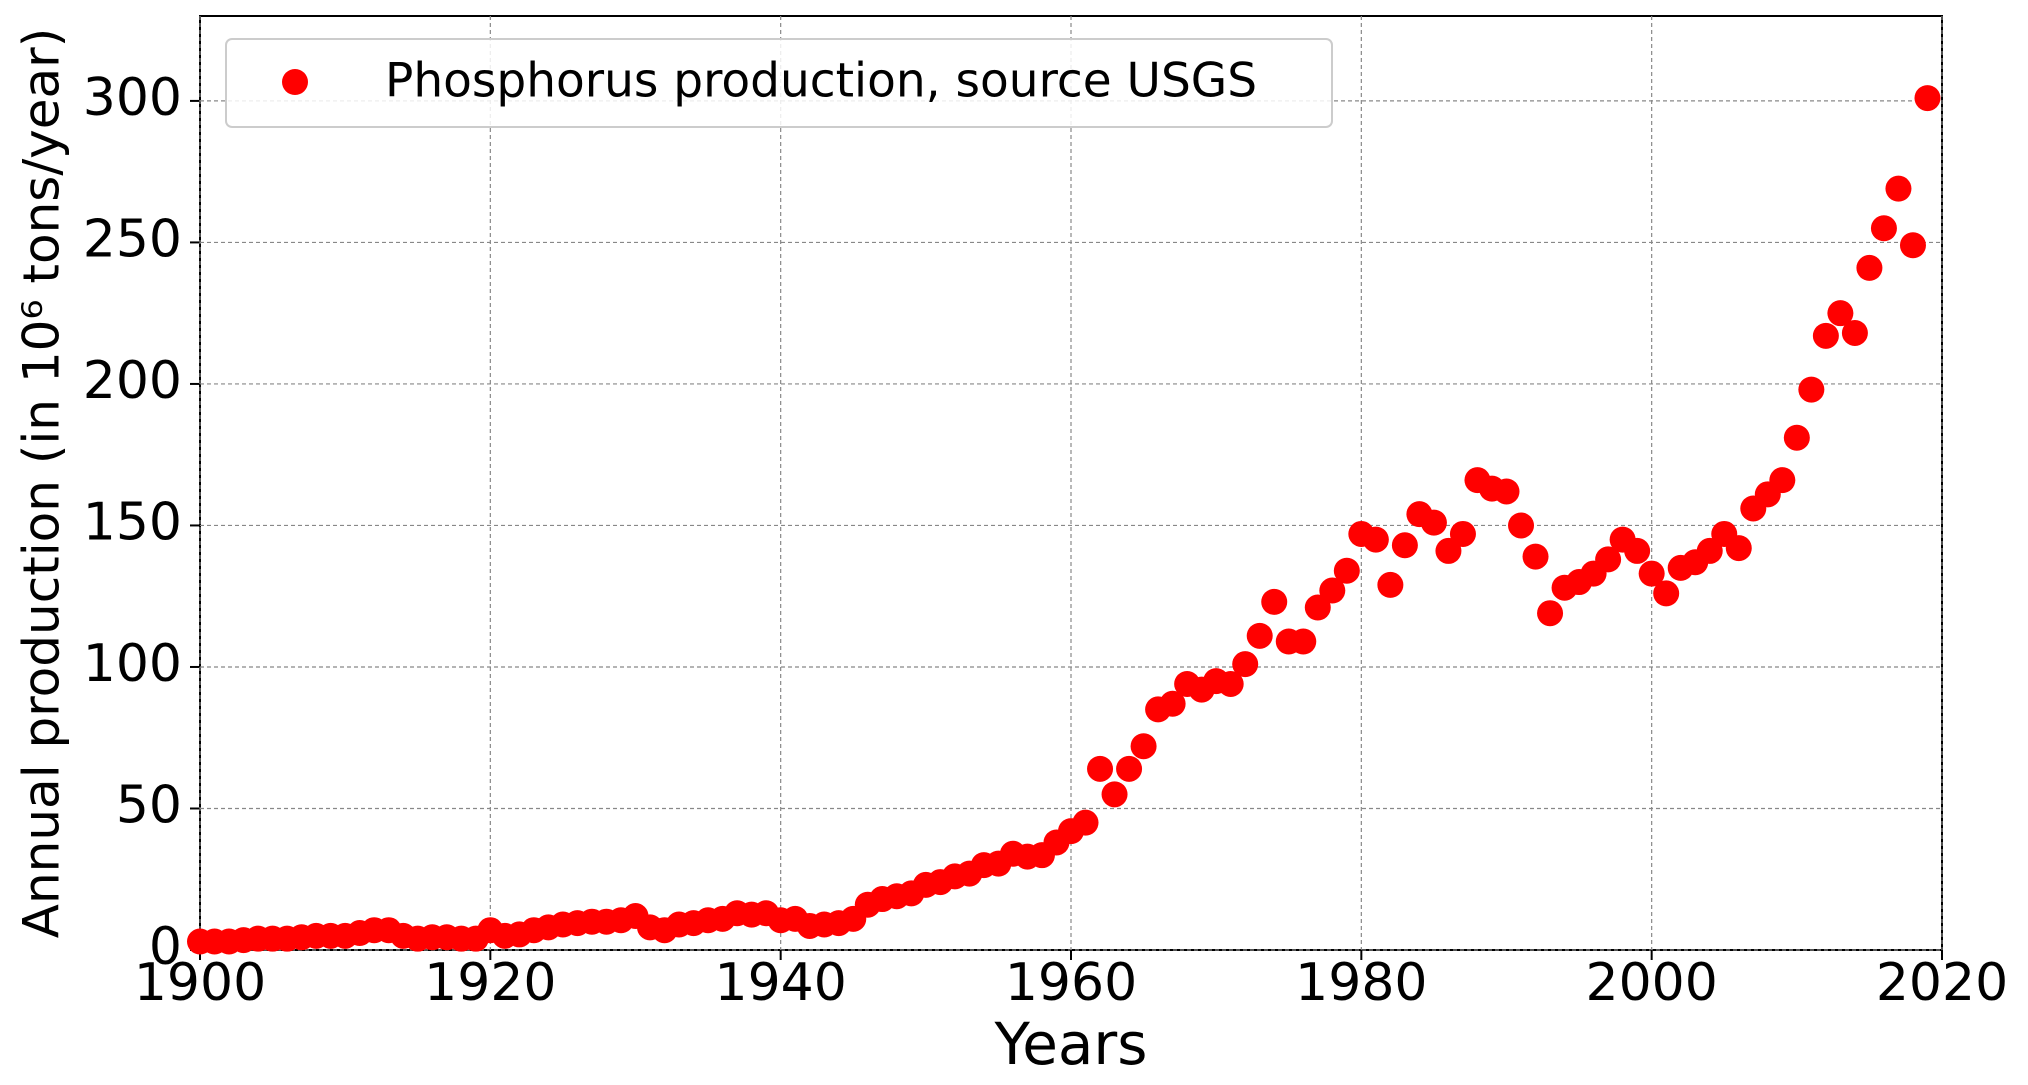  Describe the element at coordinates (1070, 1044) in the screenshot. I see `x-axis-label: Years` at that location.